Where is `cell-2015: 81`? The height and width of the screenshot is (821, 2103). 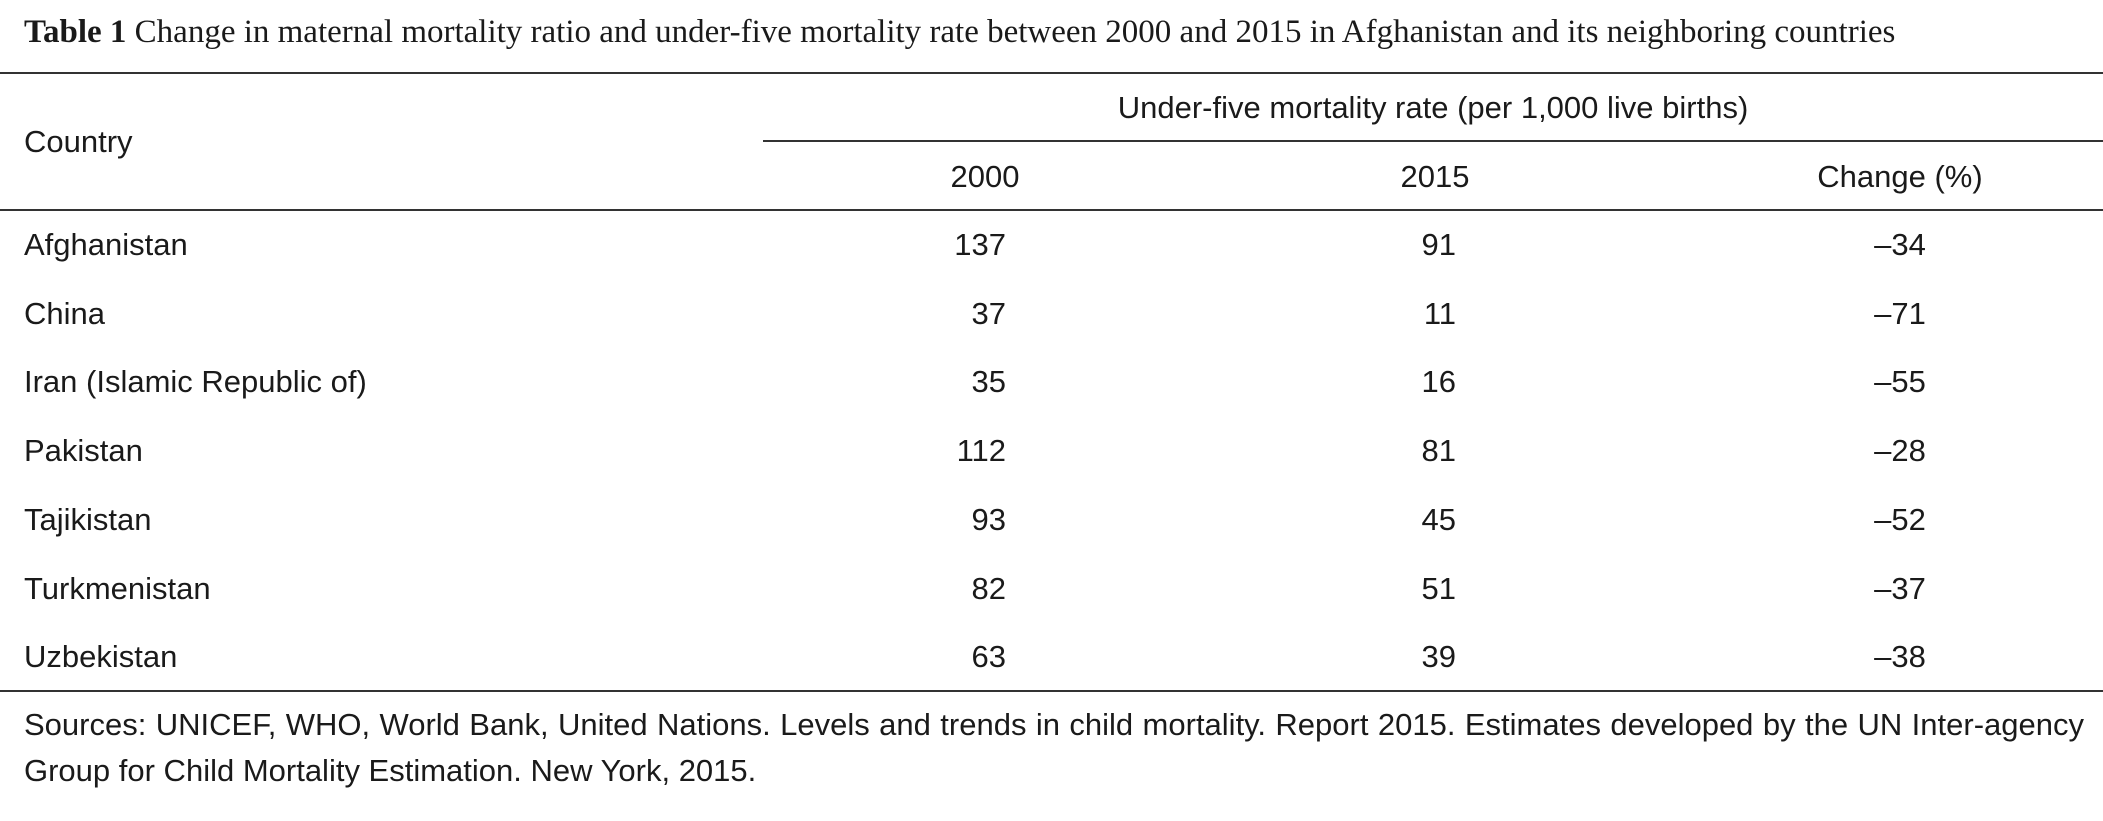
cell-2015: 81 is located at coordinates (1438, 450).